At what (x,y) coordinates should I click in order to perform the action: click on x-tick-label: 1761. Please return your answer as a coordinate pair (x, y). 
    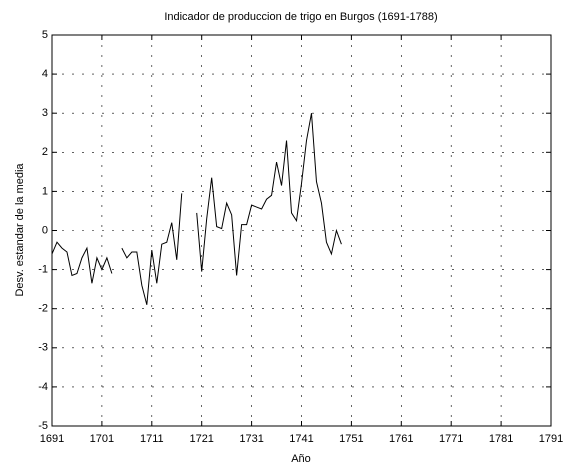
    Looking at the image, I should click on (401, 439).